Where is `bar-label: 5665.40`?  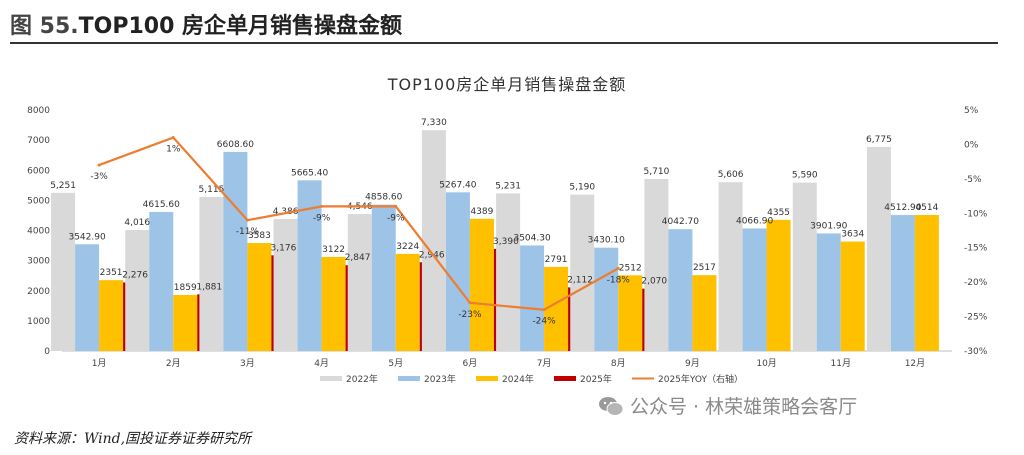
bar-label: 5665.40 is located at coordinates (309, 173).